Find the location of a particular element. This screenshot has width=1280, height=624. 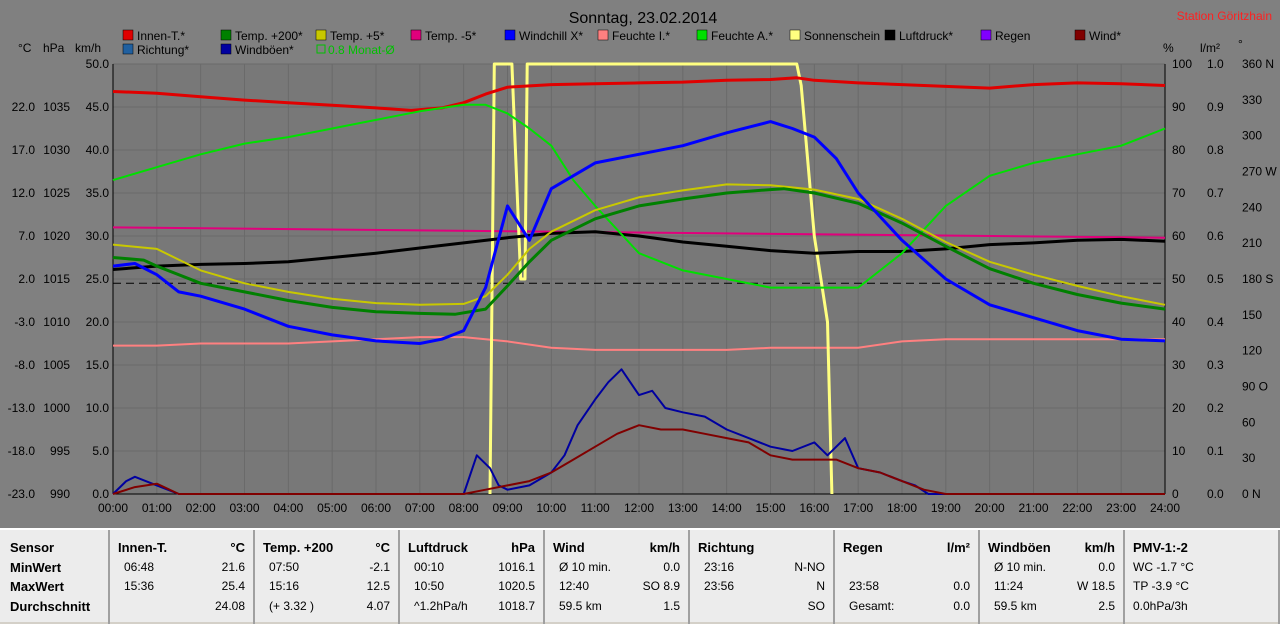

stats-cell-value: 1016.1 is located at coordinates (516, 567).